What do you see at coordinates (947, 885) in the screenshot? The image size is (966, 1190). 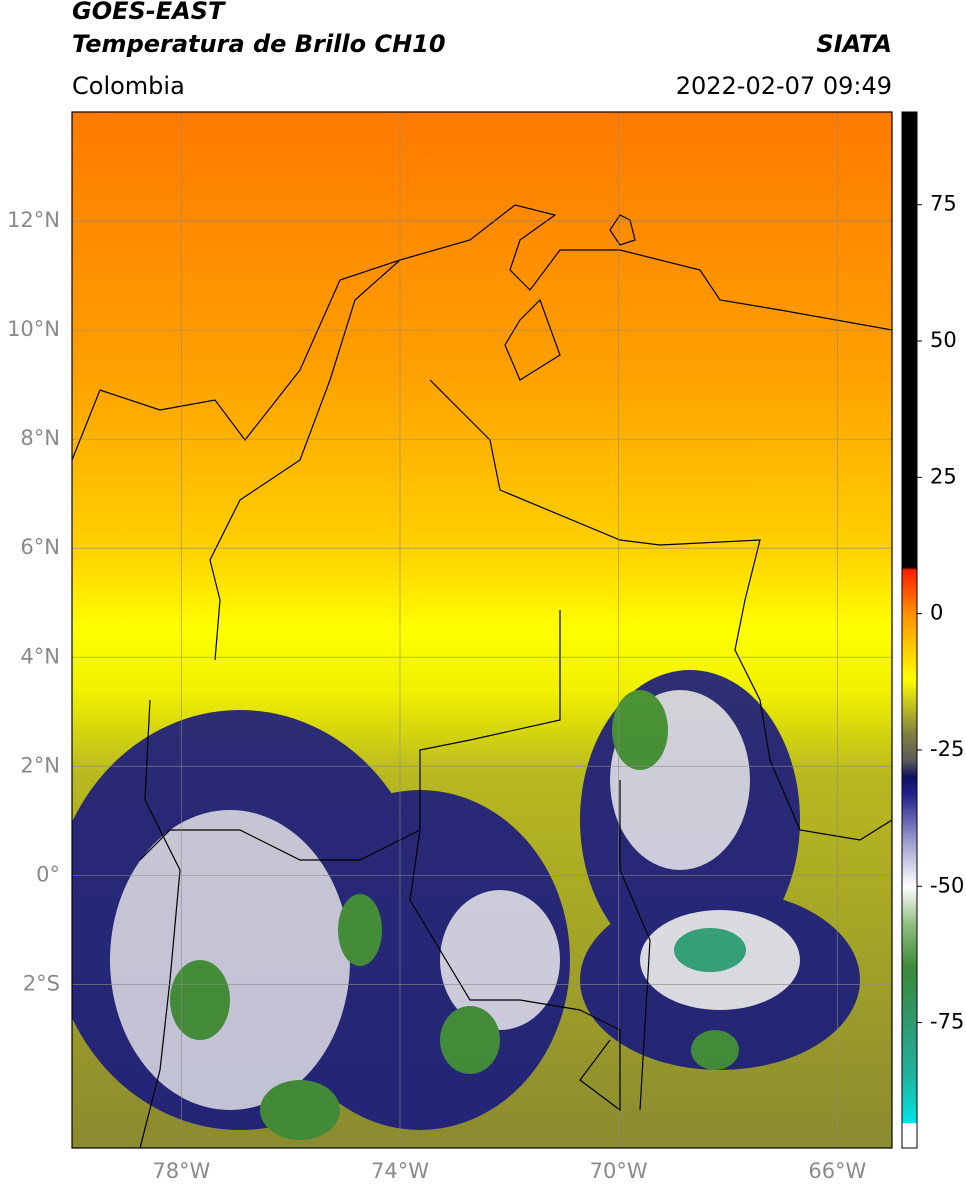 I see `colorbar-tick-label: -50` at bounding box center [947, 885].